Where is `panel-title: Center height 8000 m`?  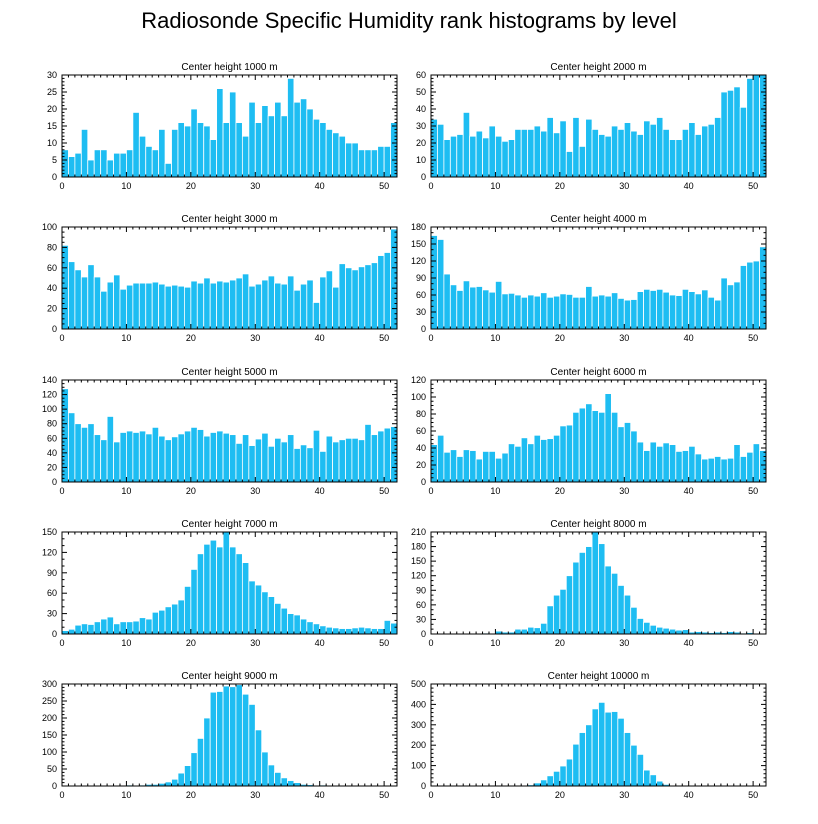 panel-title: Center height 8000 m is located at coordinates (598, 524).